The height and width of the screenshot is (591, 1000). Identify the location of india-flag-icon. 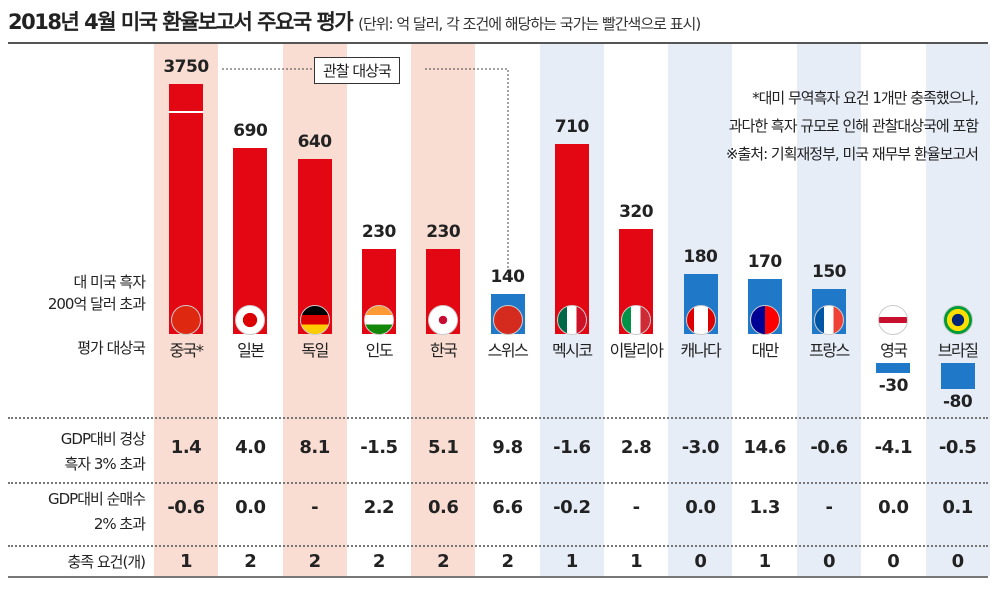
(379, 320).